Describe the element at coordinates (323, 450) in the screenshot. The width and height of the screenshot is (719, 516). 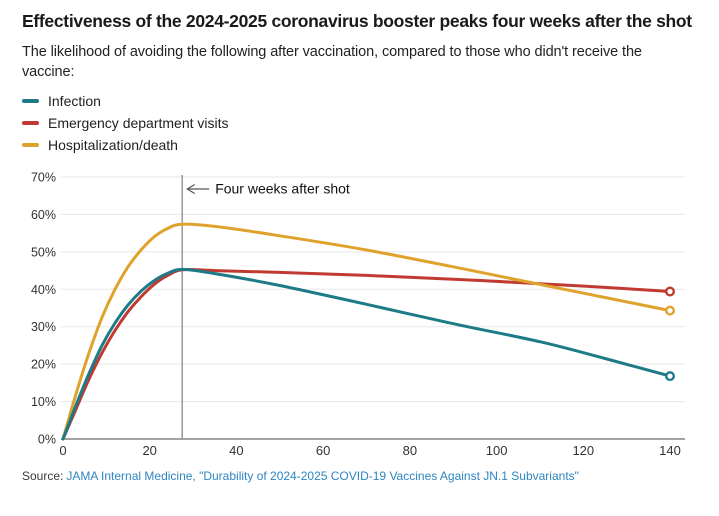
I see `svg-text: 60` at that location.